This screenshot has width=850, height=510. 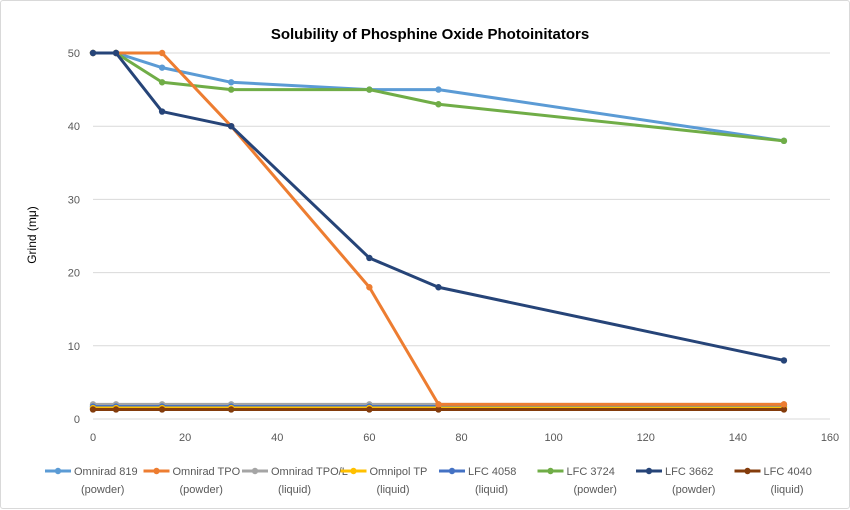 I want to click on x-tick-label: 120, so click(x=646, y=438).